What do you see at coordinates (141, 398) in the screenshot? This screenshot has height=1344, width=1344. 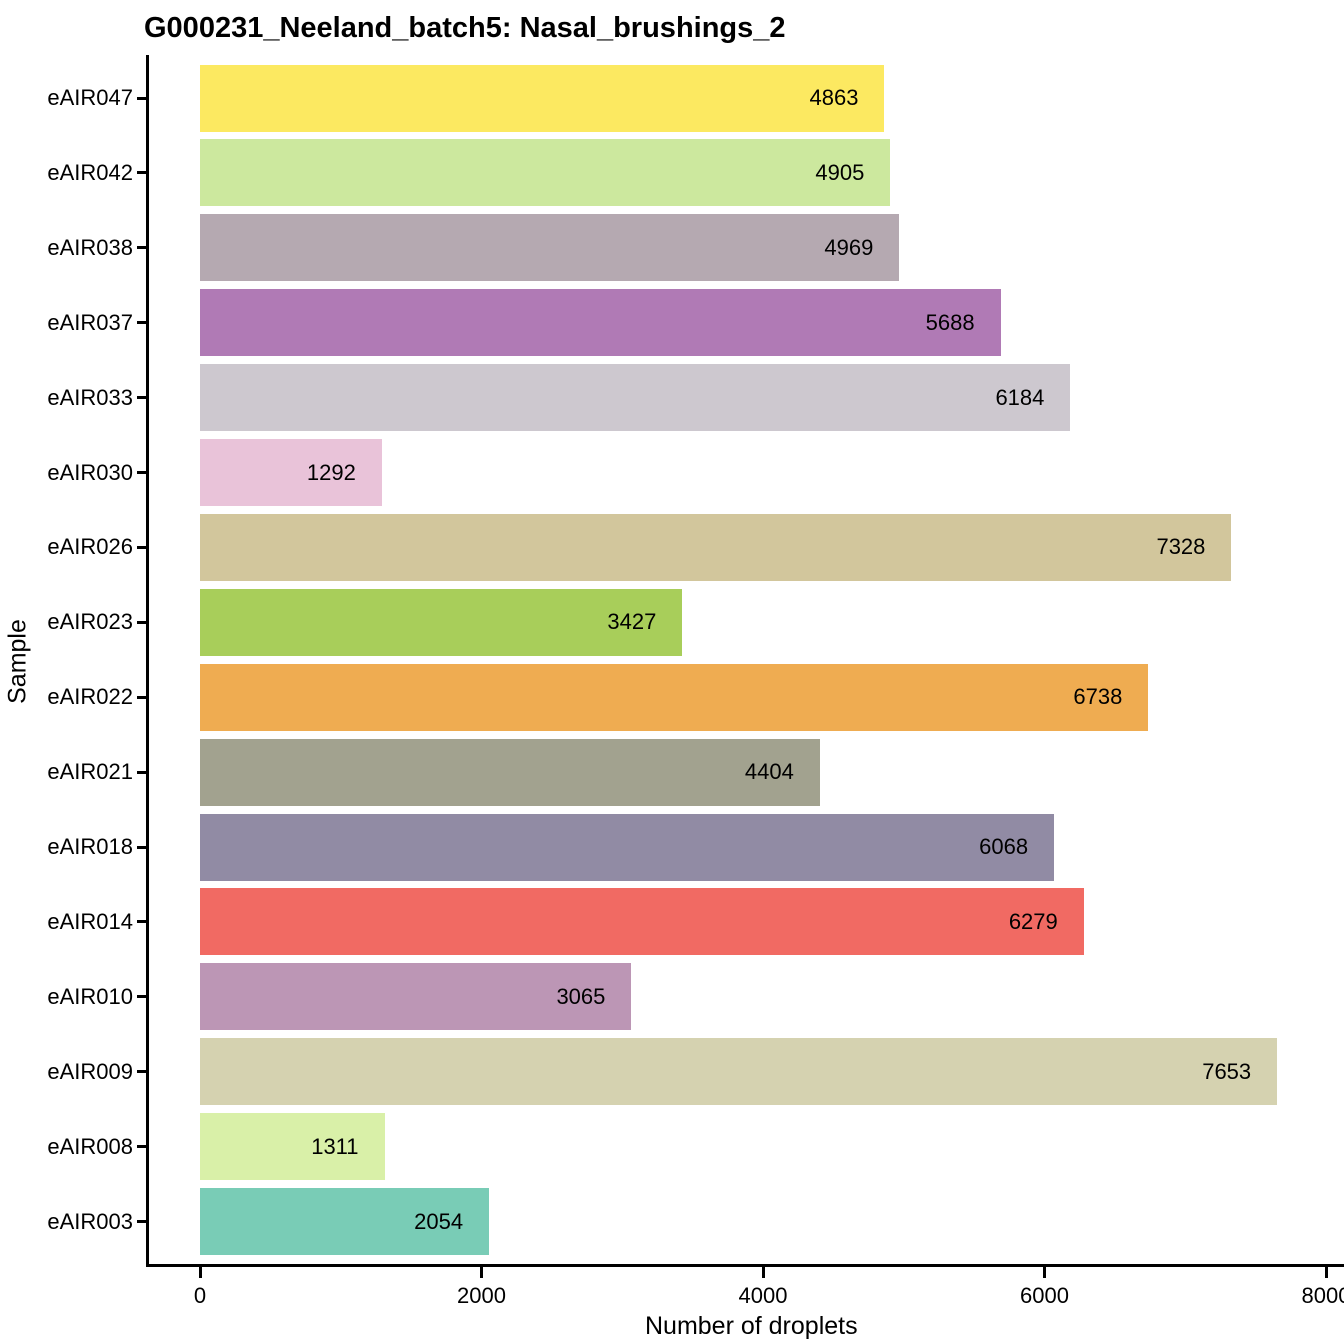 I see `y-tick-eAIR033` at bounding box center [141, 398].